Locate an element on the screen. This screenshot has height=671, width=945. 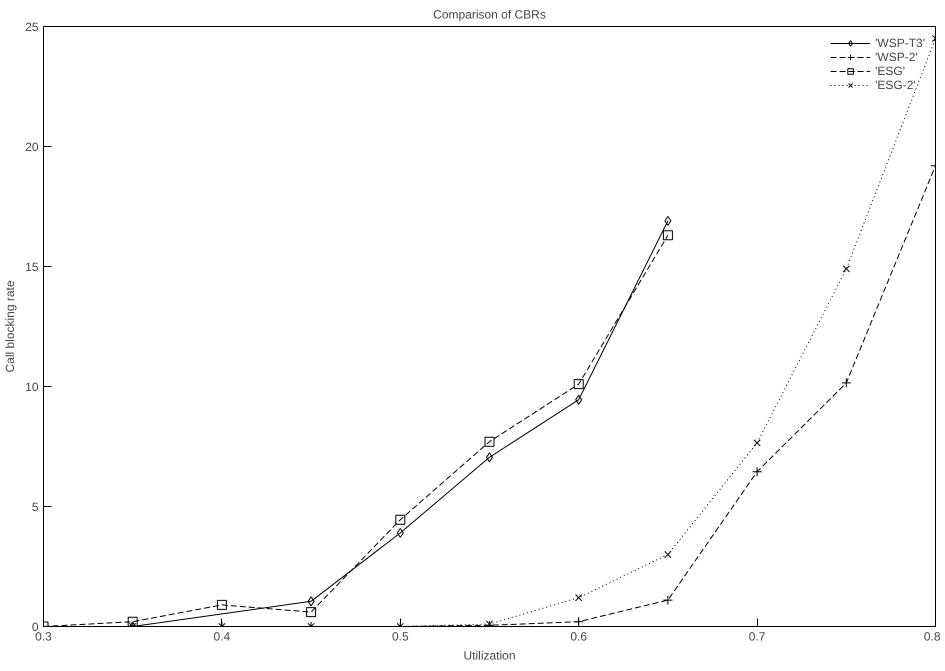
x-tick-label: 0.5 is located at coordinates (400, 637).